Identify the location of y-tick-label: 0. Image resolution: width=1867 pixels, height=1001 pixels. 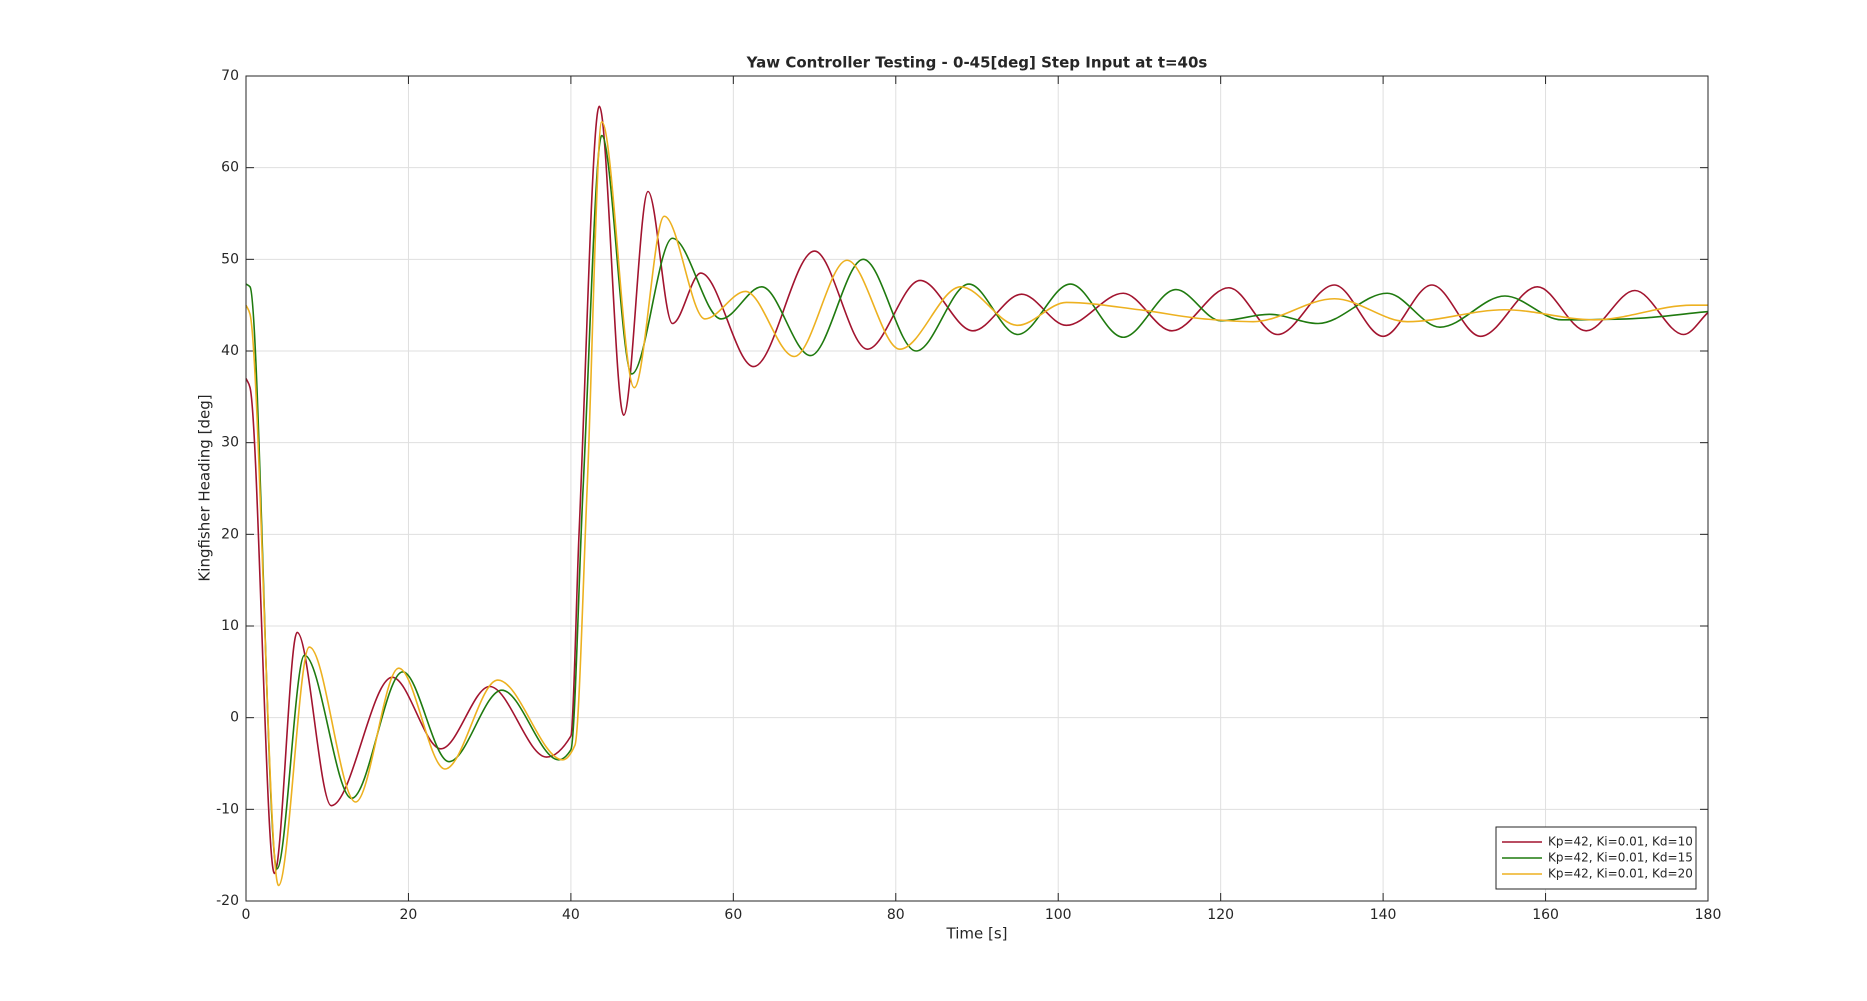
(234, 718).